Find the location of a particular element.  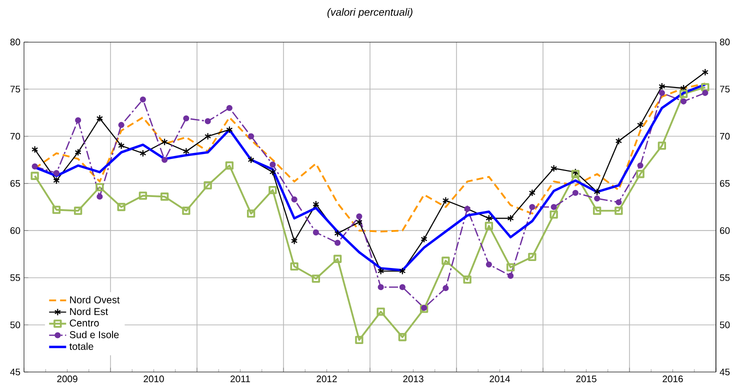

x-tick-label: 2009 is located at coordinates (67, 379).